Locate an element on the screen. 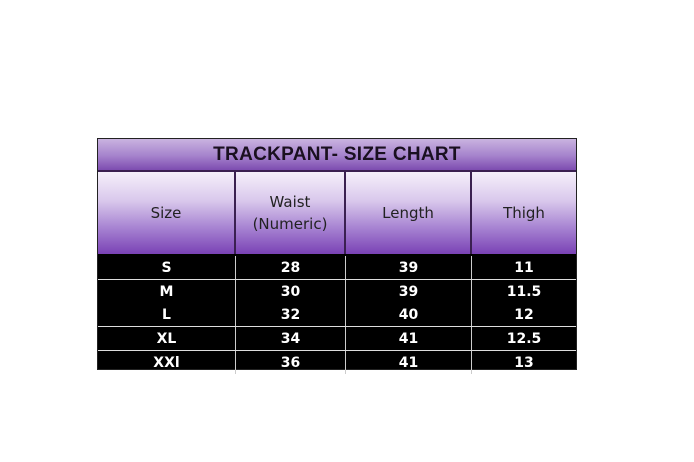 The width and height of the screenshot is (694, 462). cell-size: S is located at coordinates (167, 267).